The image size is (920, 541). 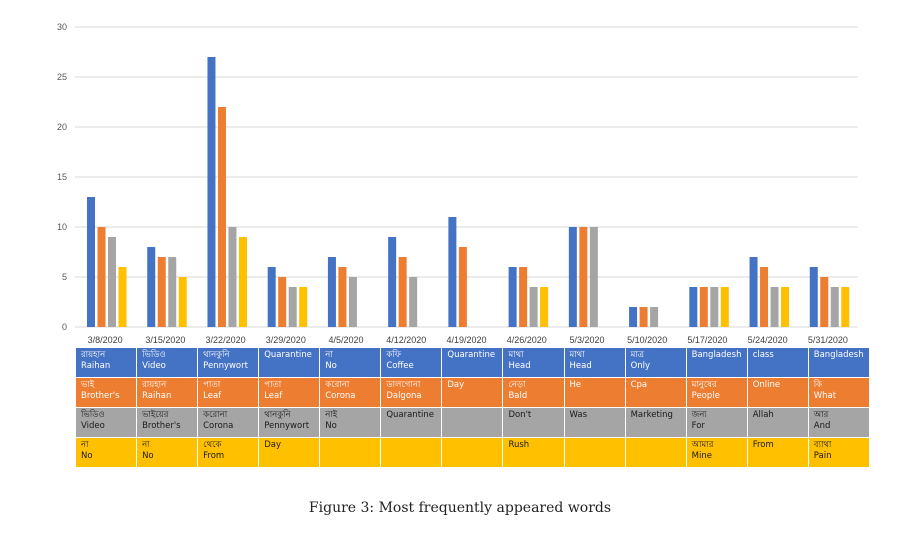 What do you see at coordinates (155, 415) in the screenshot?
I see `cell-word: ভাইয়ের` at bounding box center [155, 415].